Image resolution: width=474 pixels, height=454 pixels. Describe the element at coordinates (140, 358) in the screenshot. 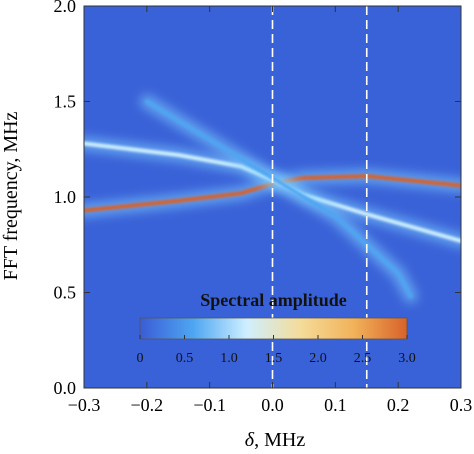

I see `colorbar-tick-label: 0` at that location.